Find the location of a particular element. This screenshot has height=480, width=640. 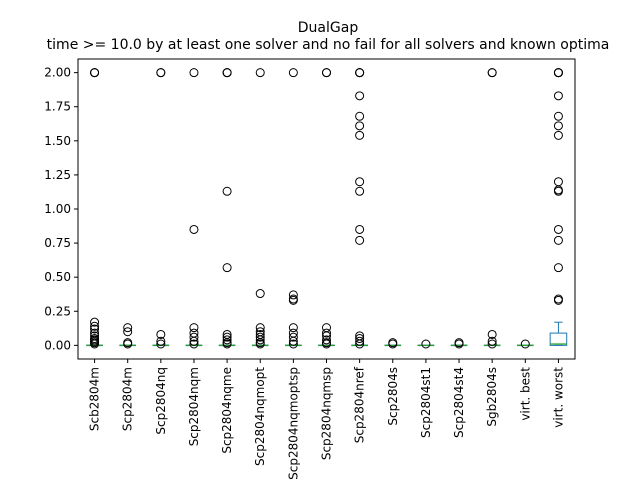

x-tick-label: Scp2804s is located at coordinates (393, 396).